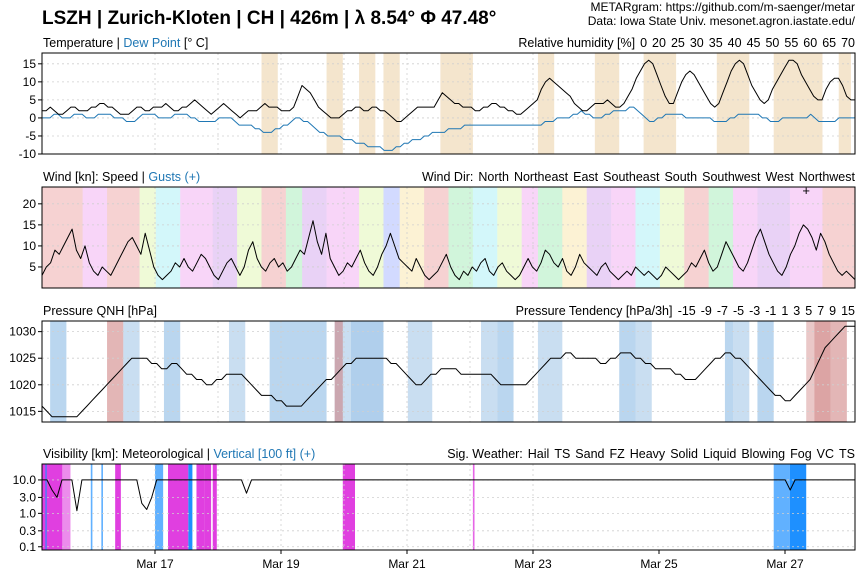  What do you see at coordinates (648, 454) in the screenshot?
I see `legend-entry: Heavy` at bounding box center [648, 454].